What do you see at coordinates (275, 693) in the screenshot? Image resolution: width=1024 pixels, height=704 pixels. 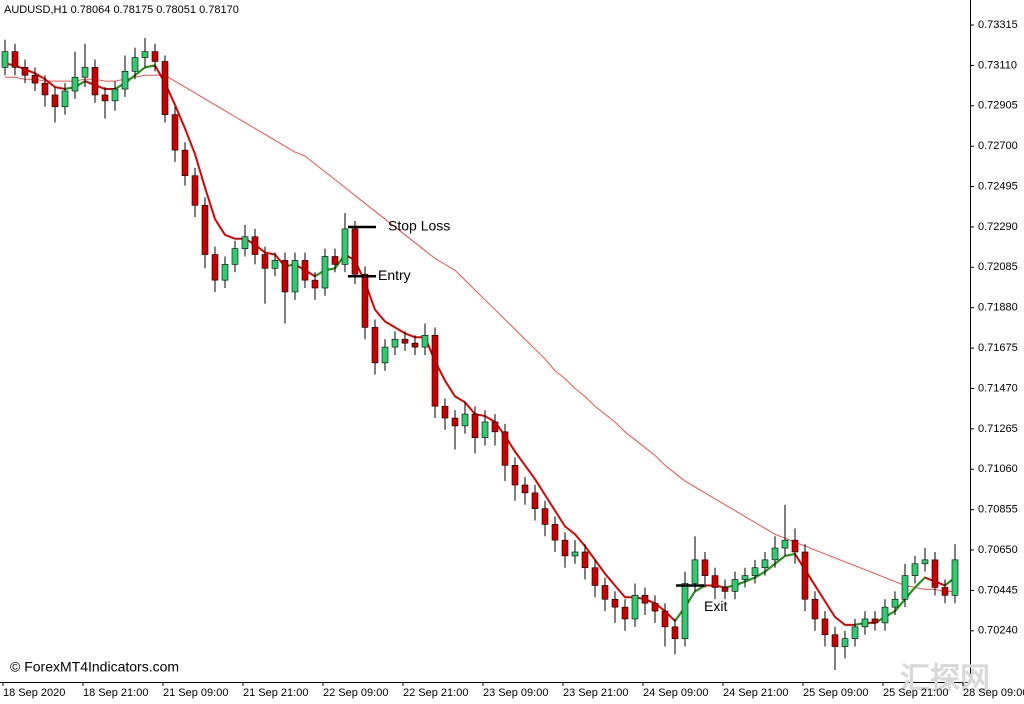 I see `x-tick-label: 21 Sep 21:00` at bounding box center [275, 693].